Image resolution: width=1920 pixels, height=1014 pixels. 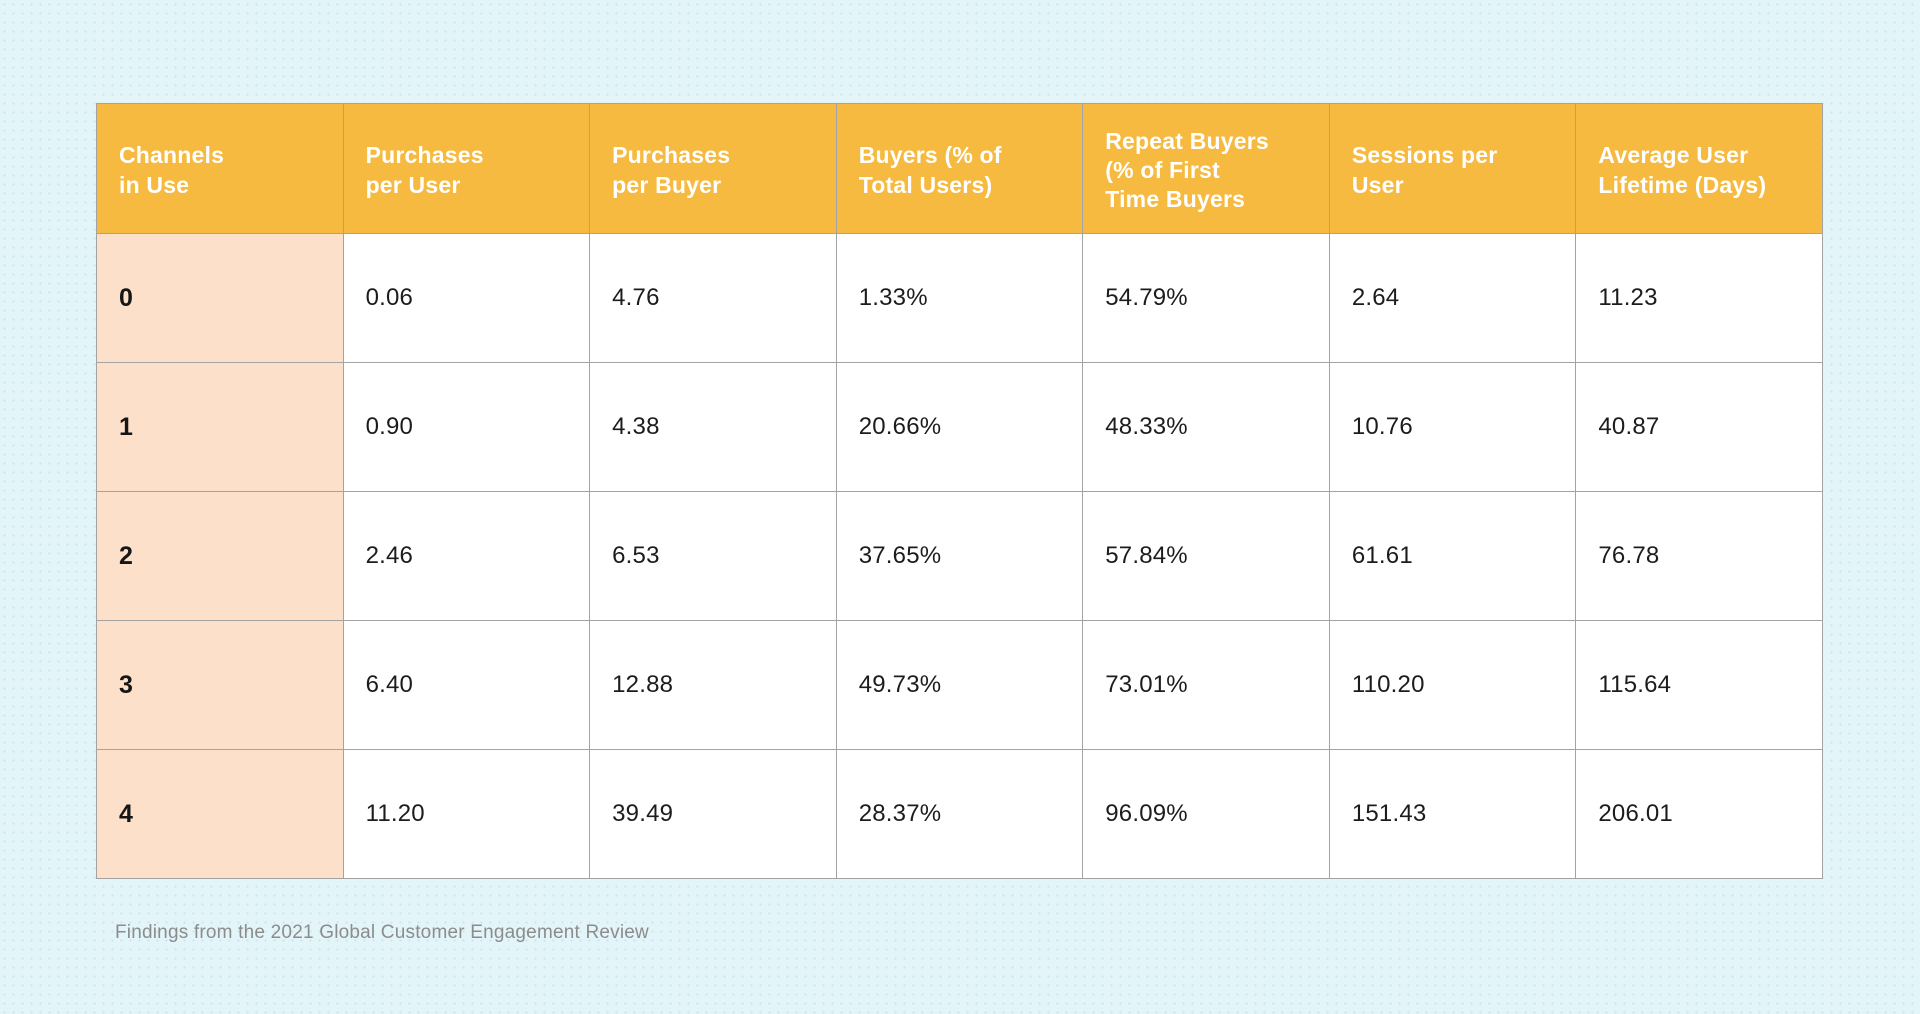 I want to click on table-cell: 2.46, so click(x=466, y=556).